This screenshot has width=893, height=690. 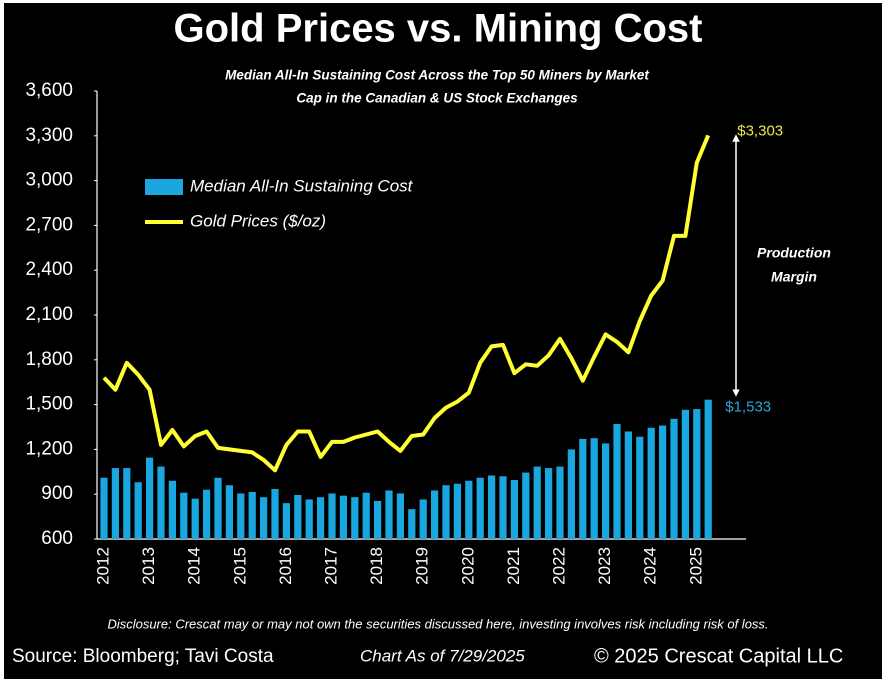 What do you see at coordinates (57, 493) in the screenshot?
I see `y-tick-label: 900` at bounding box center [57, 493].